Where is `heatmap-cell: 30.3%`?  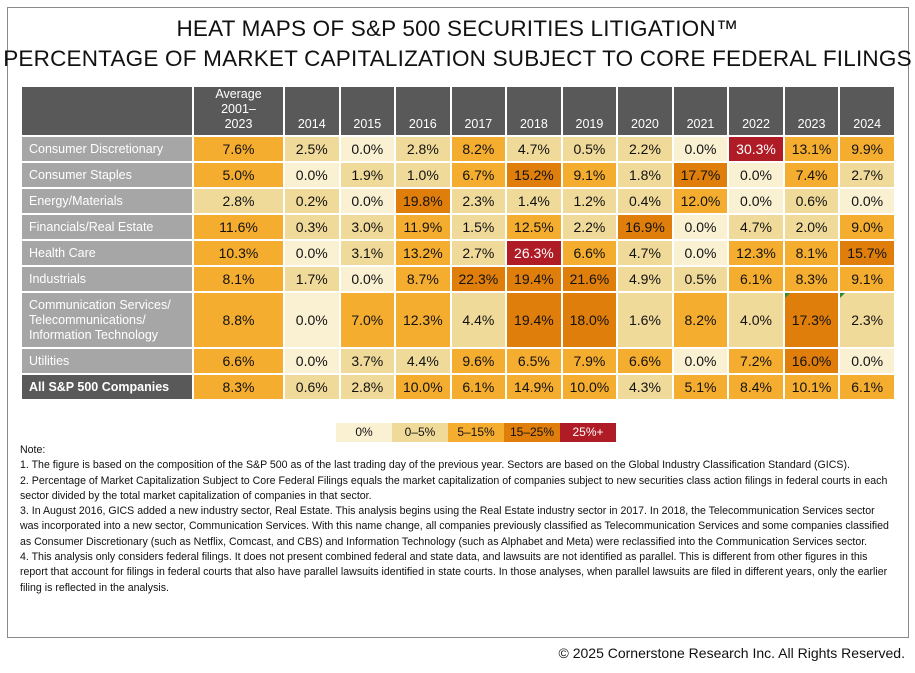
heatmap-cell: 30.3% is located at coordinates (756, 149).